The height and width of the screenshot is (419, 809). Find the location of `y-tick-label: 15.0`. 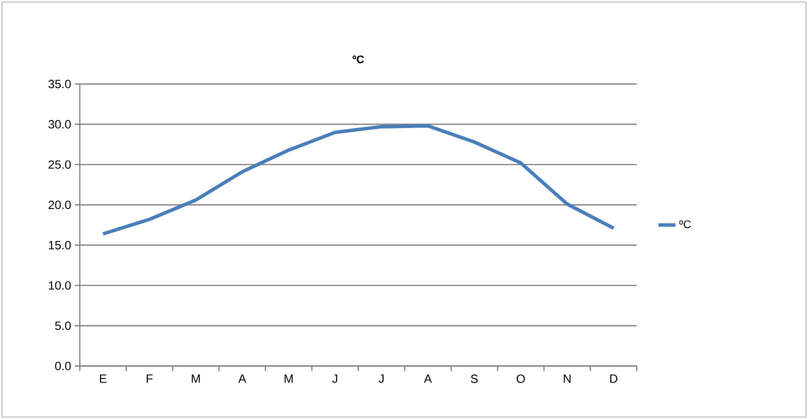

y-tick-label: 15.0 is located at coordinates (59, 245).